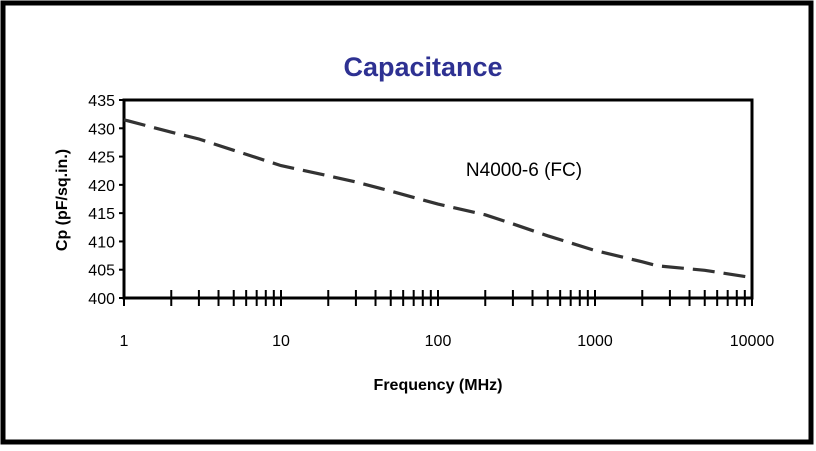 The width and height of the screenshot is (816, 451). Describe the element at coordinates (447, 320) in the screenshot. I see `x-axis-ticks: 1 10 100 1000 10000` at that location.